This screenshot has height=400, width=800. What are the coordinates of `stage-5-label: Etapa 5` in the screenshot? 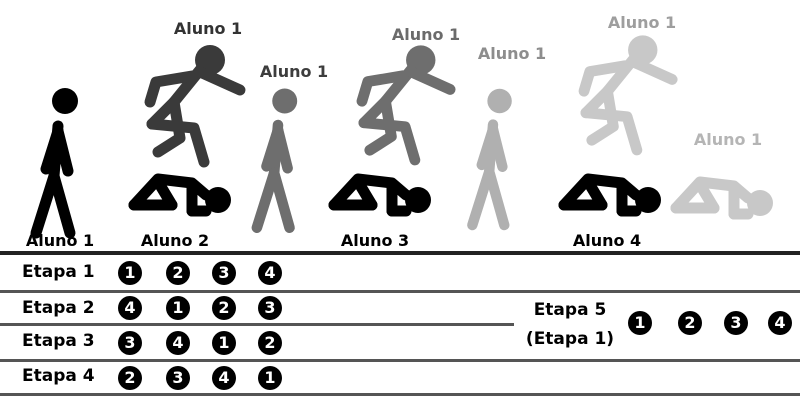 It's located at (570, 310).